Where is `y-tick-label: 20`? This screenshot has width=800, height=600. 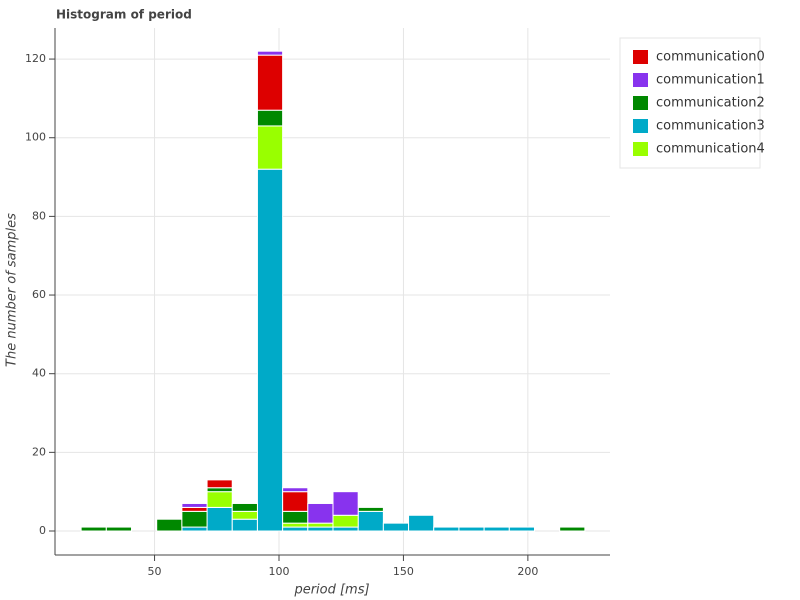 y-tick-label: 20 is located at coordinates (39, 451).